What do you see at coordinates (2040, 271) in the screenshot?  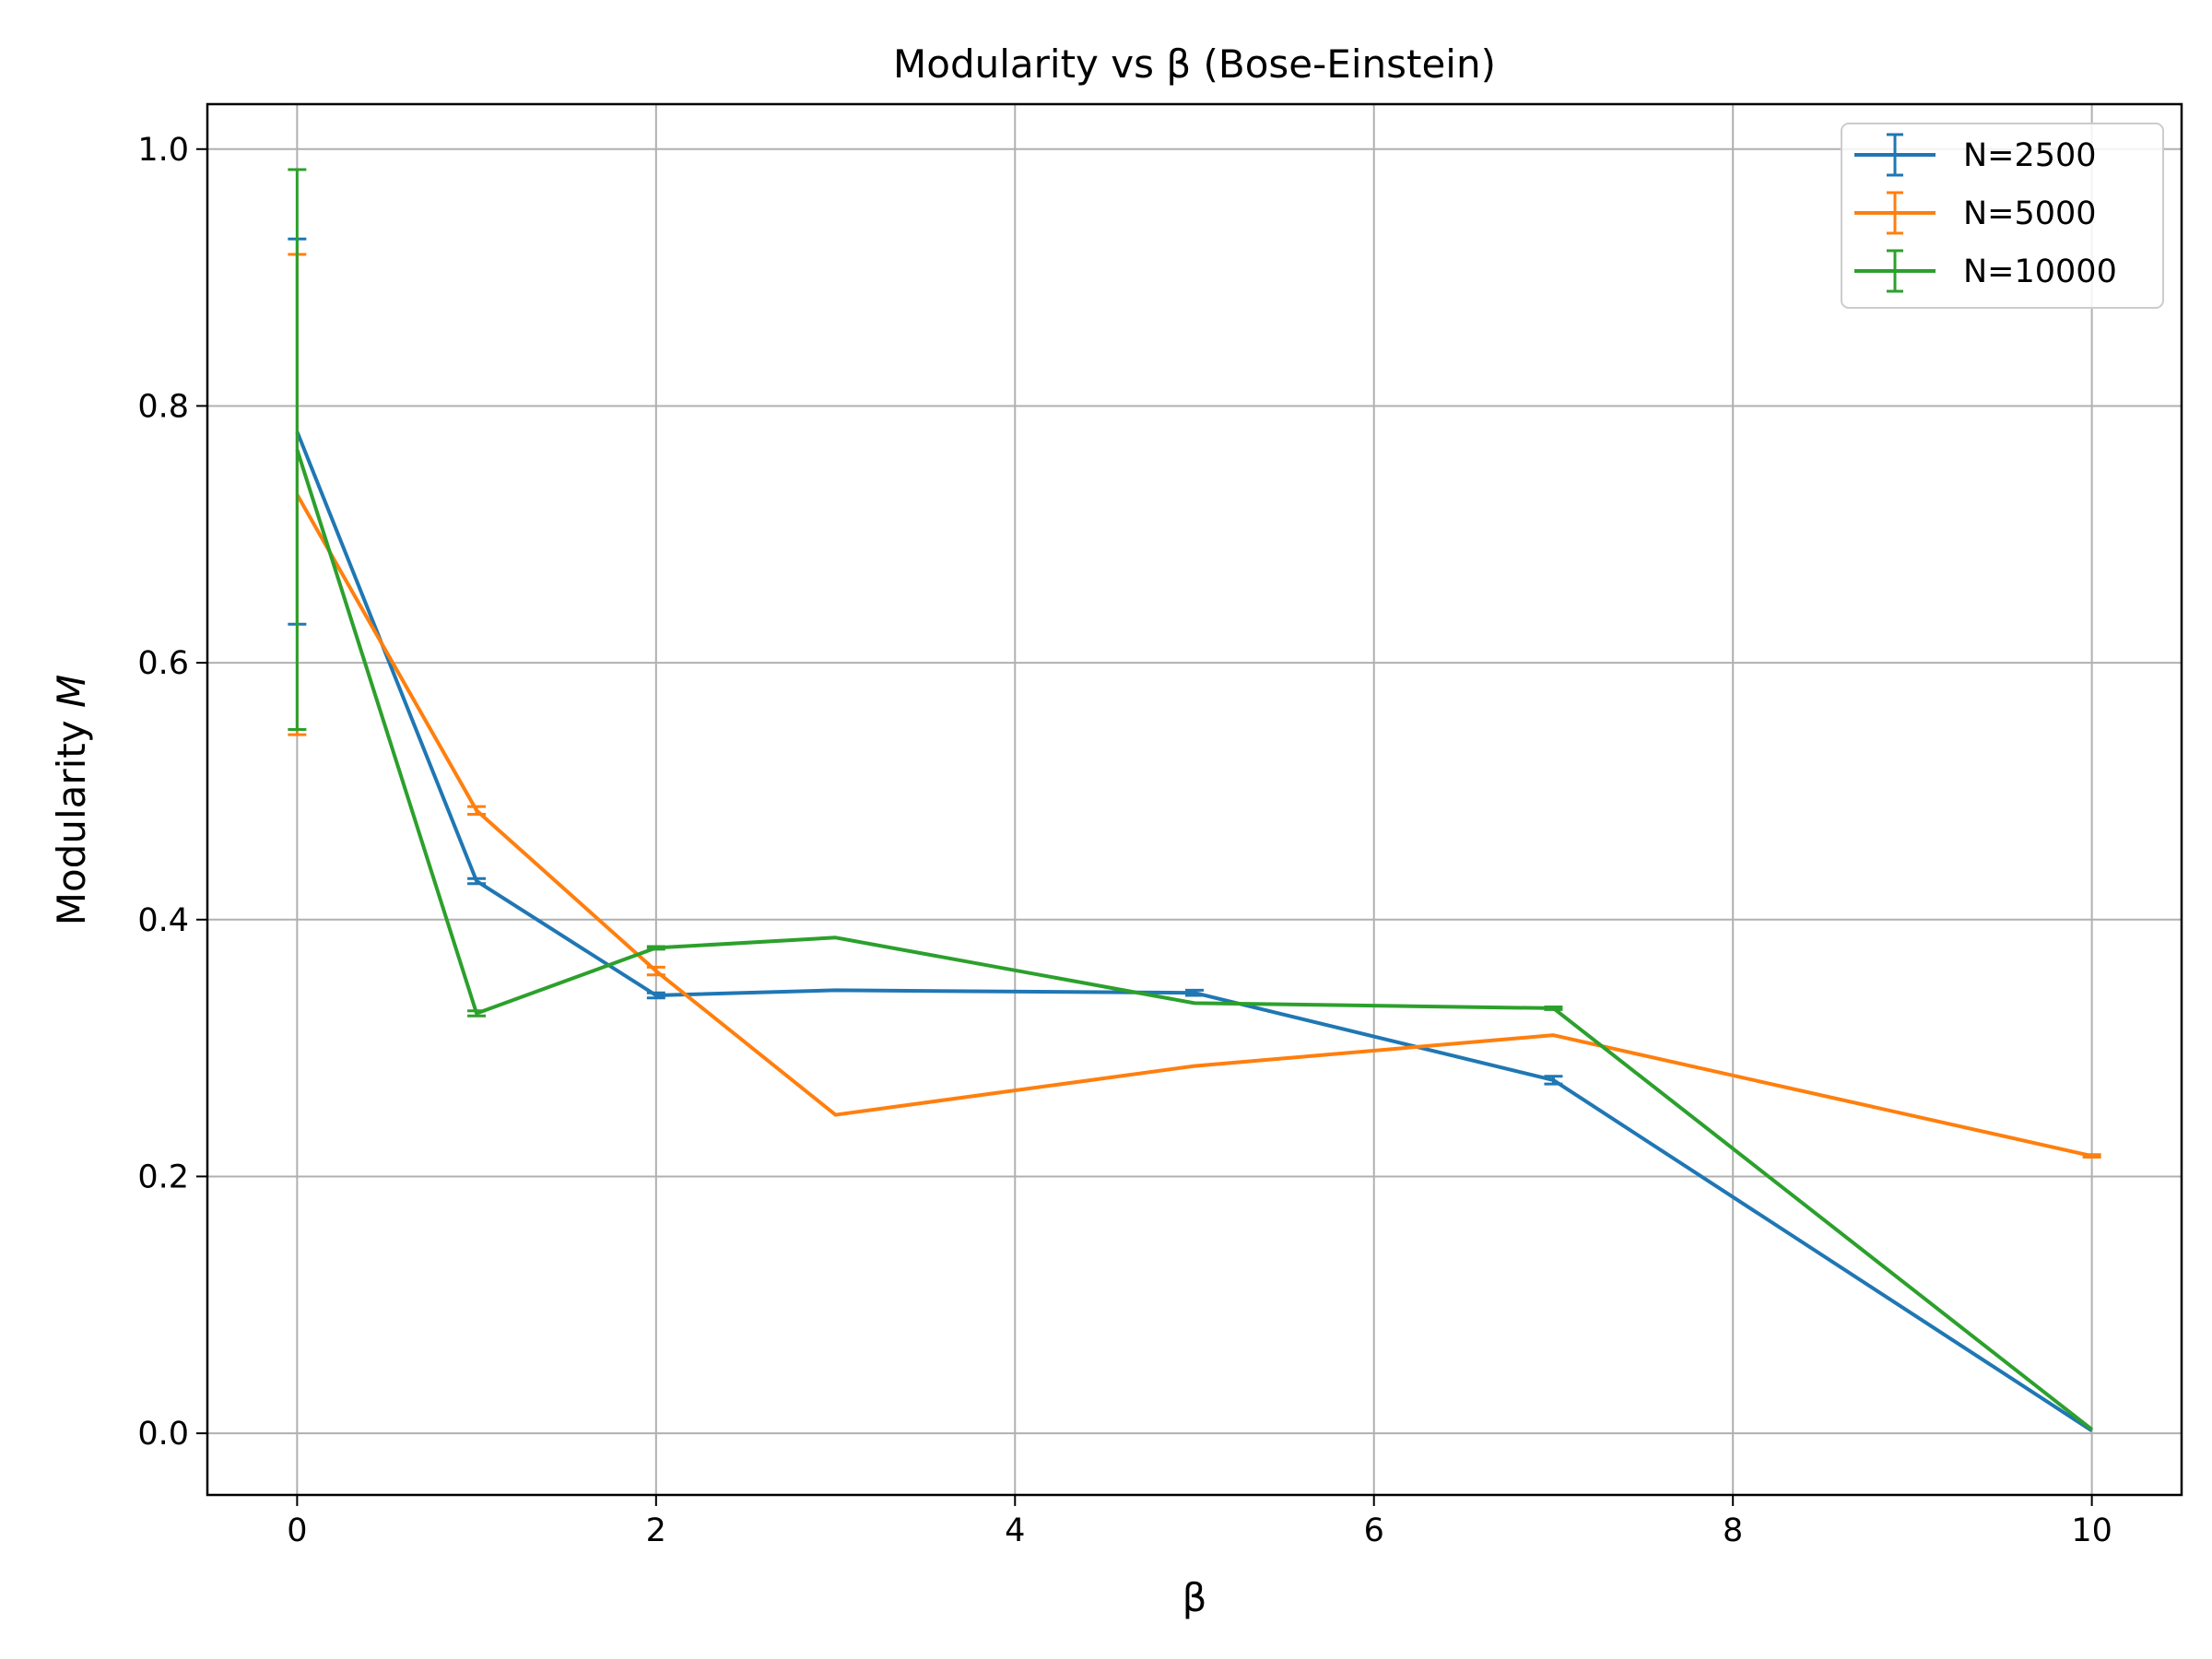 I see `legend-label: N=10000` at bounding box center [2040, 271].